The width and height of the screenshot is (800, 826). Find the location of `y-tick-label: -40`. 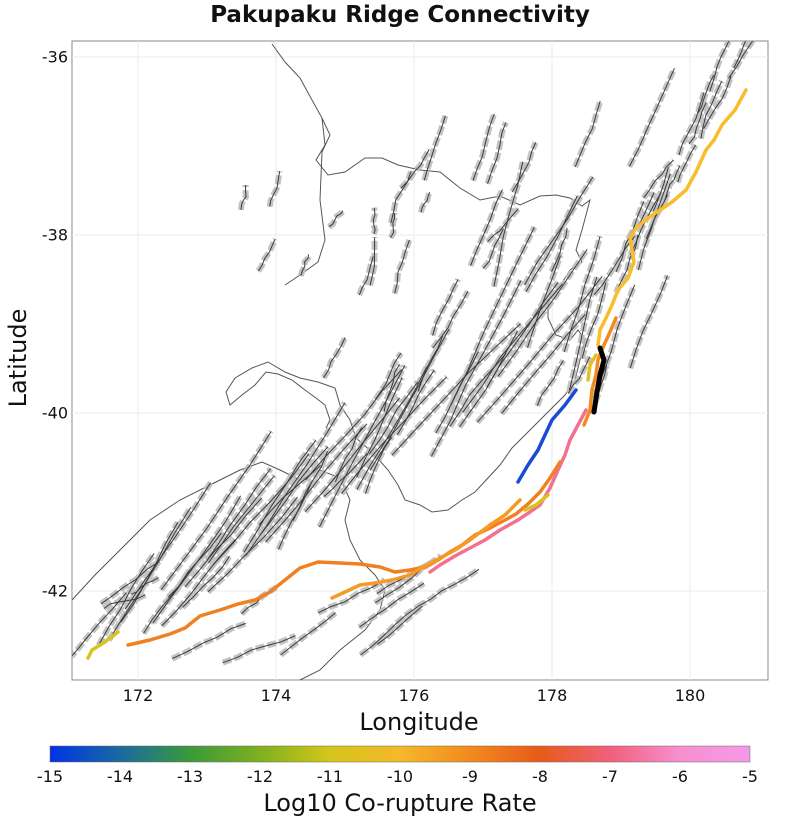

y-tick-label: -40 is located at coordinates (54, 413).